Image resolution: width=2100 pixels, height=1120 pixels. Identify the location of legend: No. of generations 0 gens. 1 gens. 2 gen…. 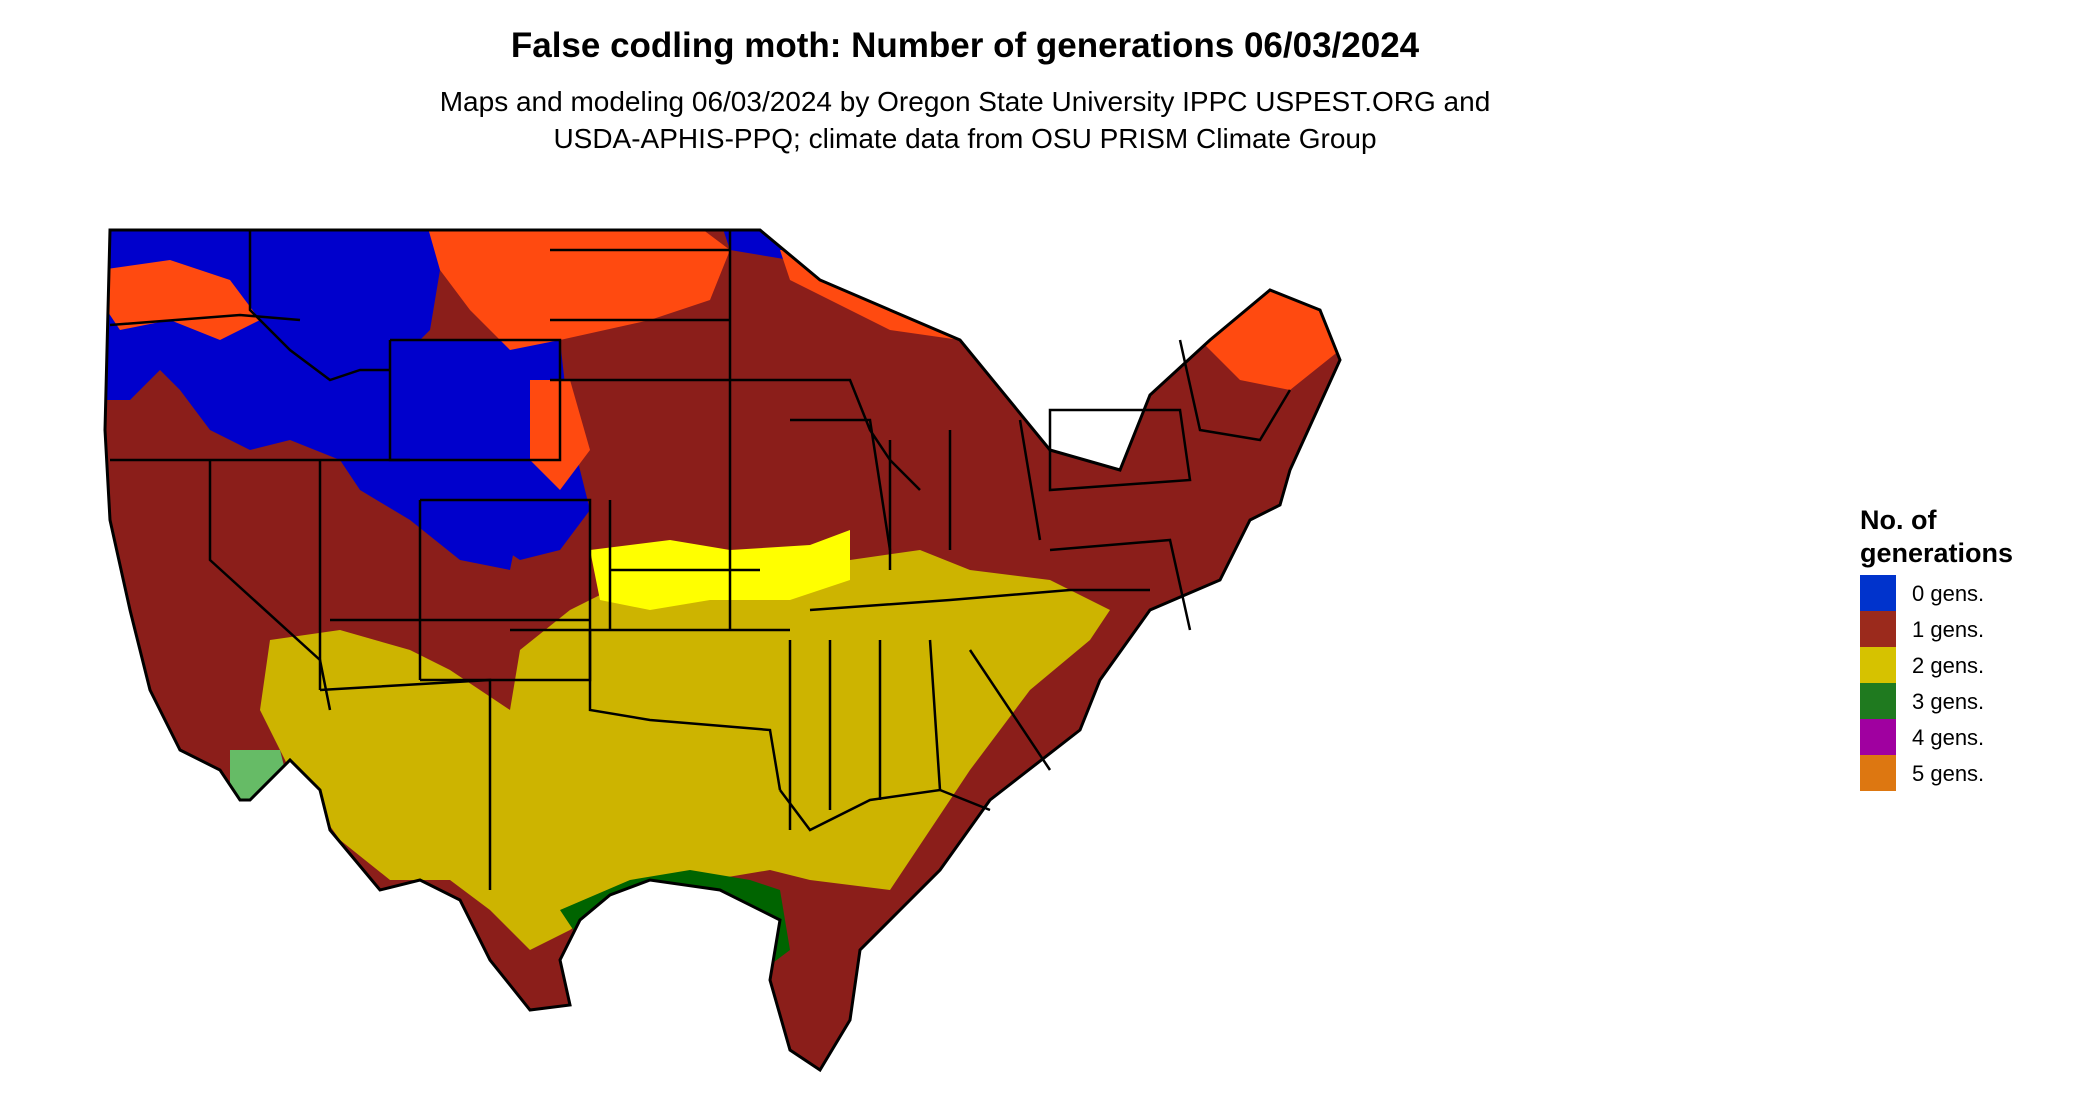
(1970, 647).